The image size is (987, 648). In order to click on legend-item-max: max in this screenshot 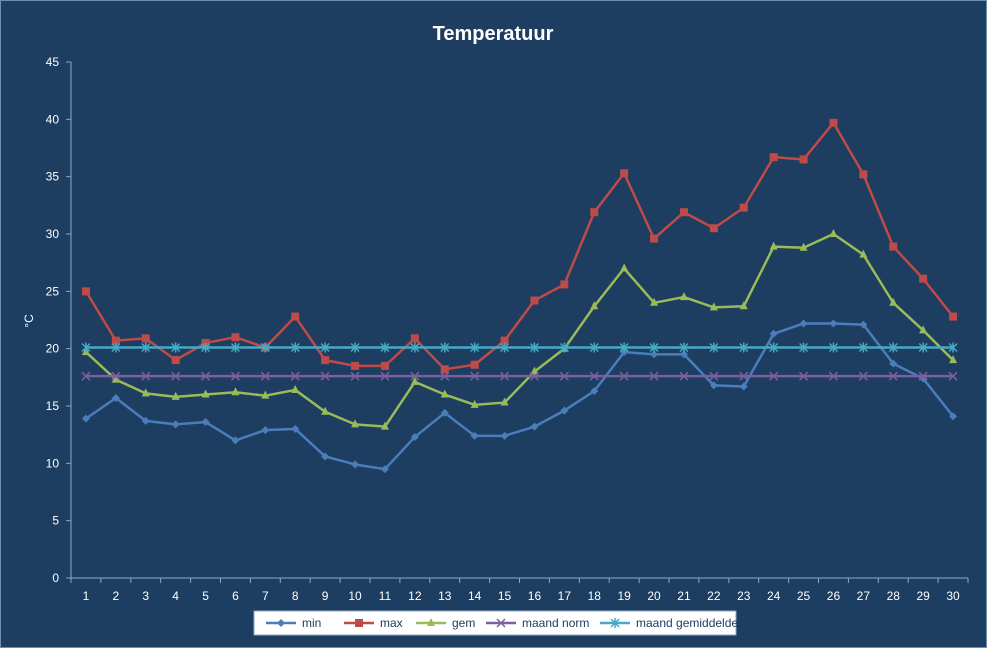, I will do `click(373, 623)`.